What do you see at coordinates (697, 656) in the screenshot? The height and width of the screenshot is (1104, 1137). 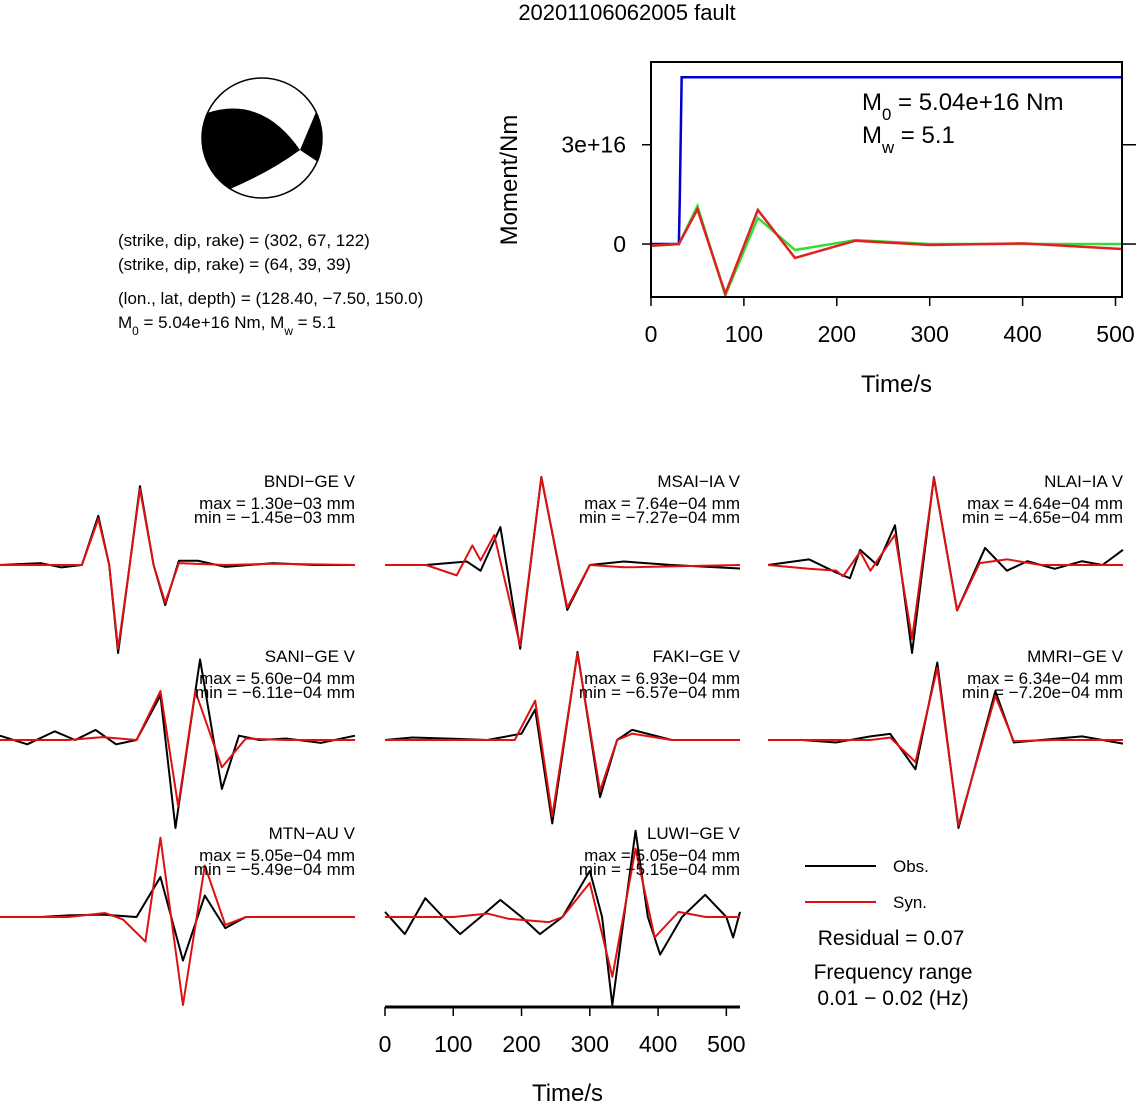 I see `station-name: FAKI−GE V` at bounding box center [697, 656].